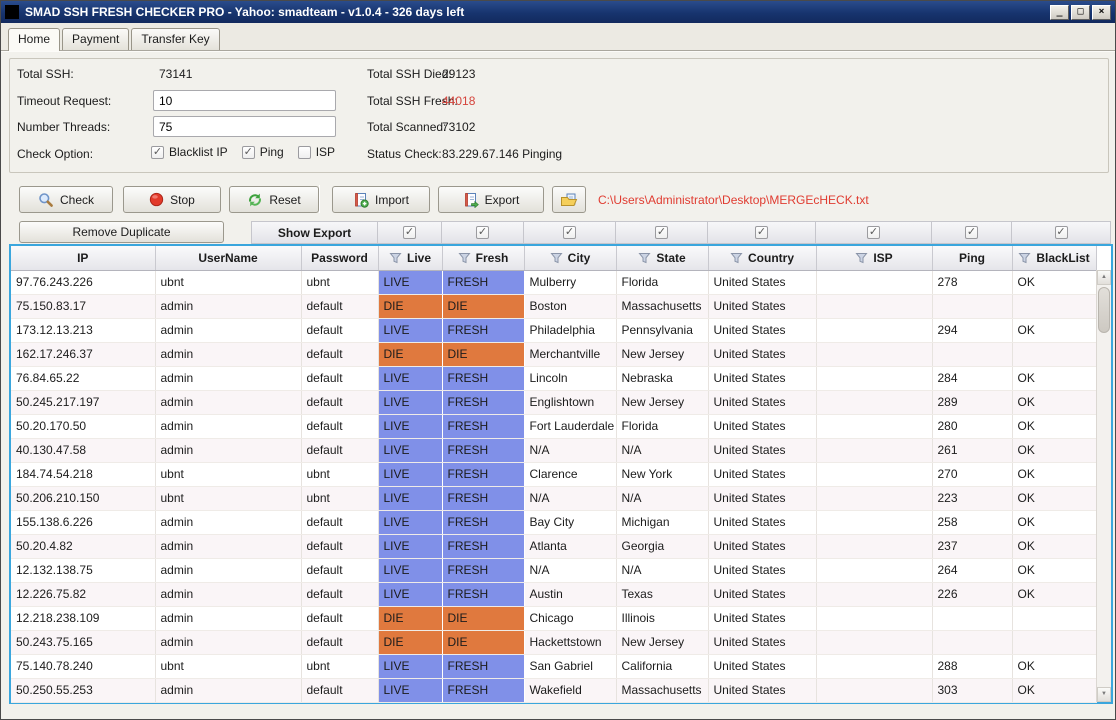  What do you see at coordinates (83, 642) in the screenshot?
I see `cell-ip: 50.243.75.165` at bounding box center [83, 642].